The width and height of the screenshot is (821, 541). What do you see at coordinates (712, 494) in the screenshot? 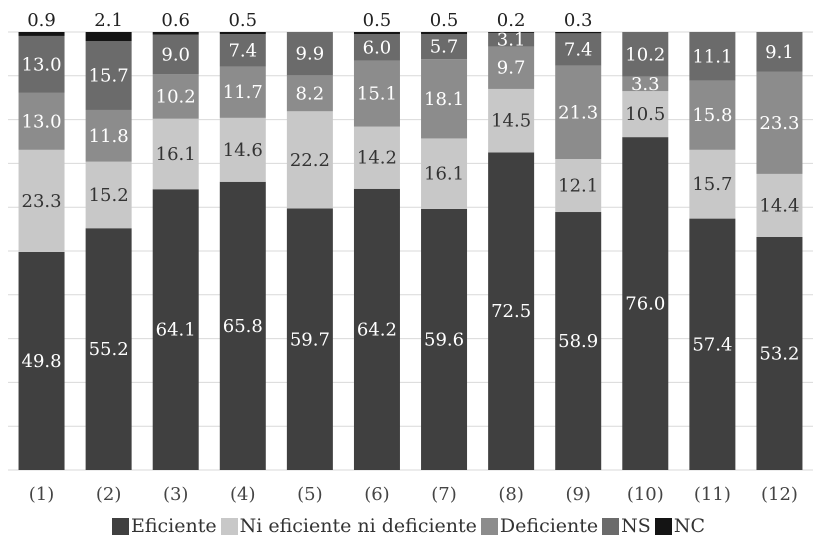
I see `x-tick-label: (11)` at bounding box center [712, 494].